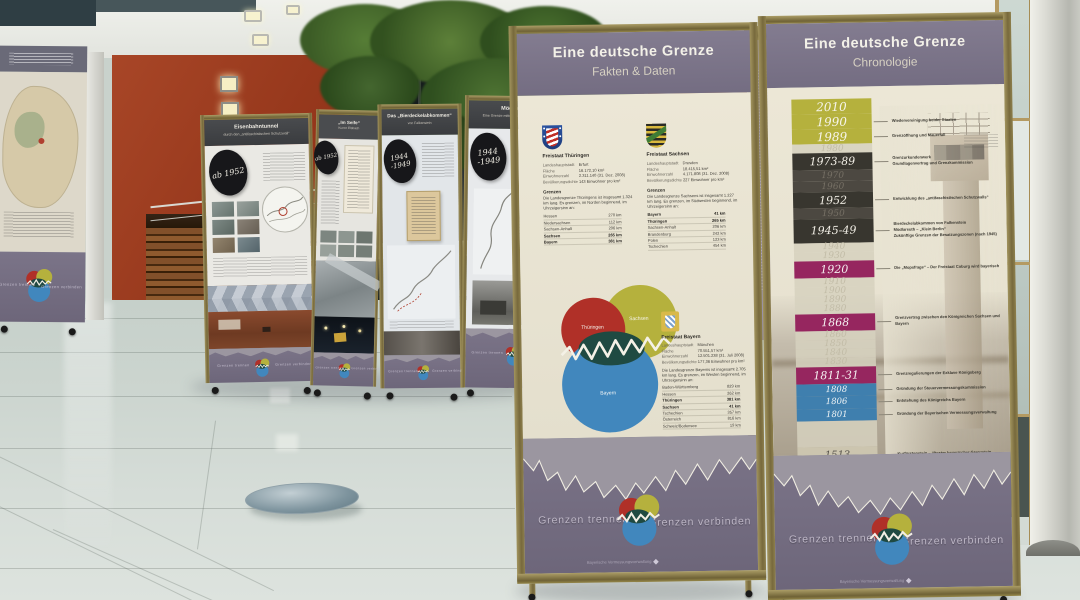  I want to click on arms-lozenges, so click(670, 322).